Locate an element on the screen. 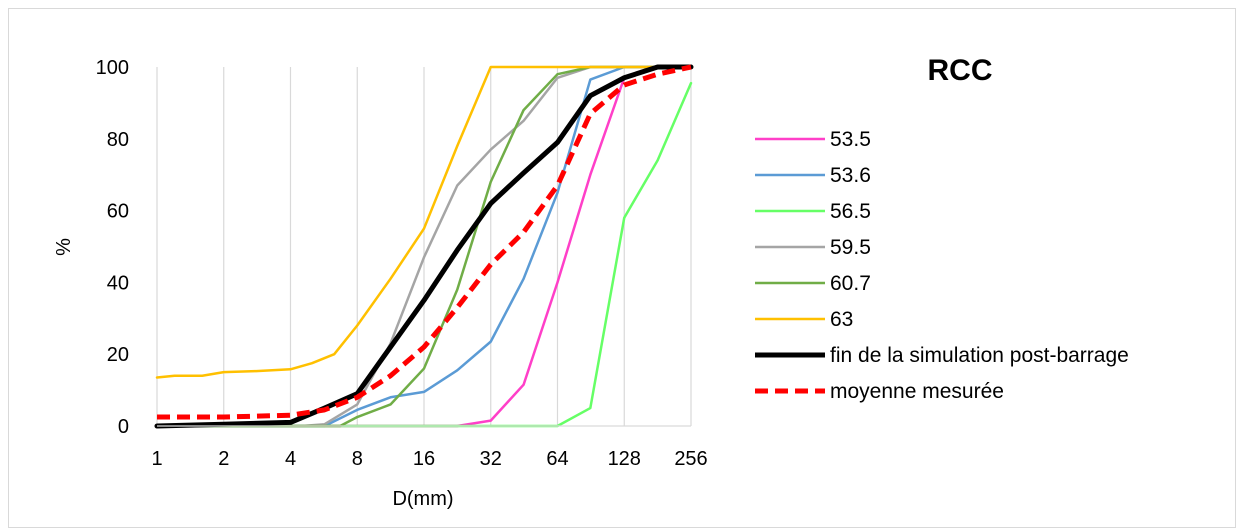 The width and height of the screenshot is (1238, 528). x-tick-label: 16 is located at coordinates (424, 459).